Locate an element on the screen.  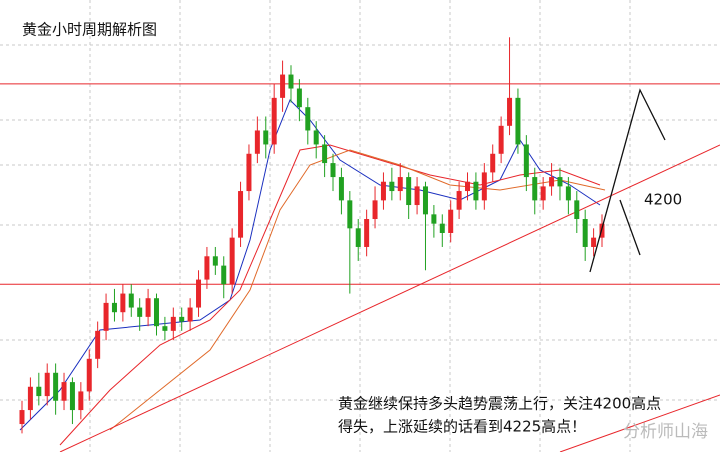
trend-line is located at coordinates (639, 423).